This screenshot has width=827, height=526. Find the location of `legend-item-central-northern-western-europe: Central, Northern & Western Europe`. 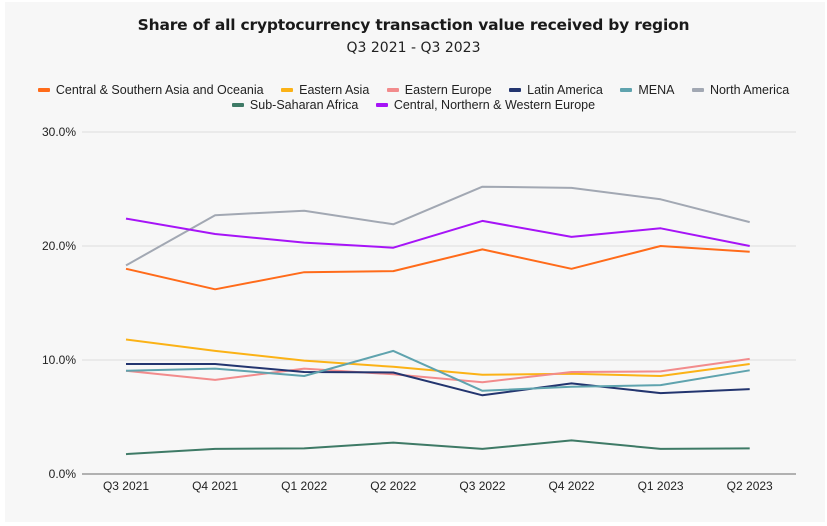

legend-item-central-northern-western-europe: Central, Northern & Western Europe is located at coordinates (485, 105).